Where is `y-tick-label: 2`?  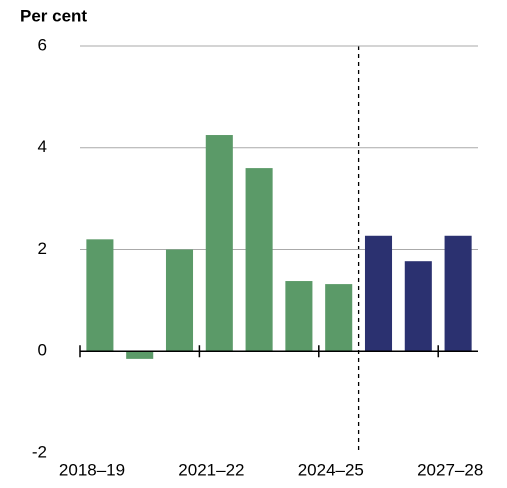
y-tick-label: 2 is located at coordinates (42, 248).